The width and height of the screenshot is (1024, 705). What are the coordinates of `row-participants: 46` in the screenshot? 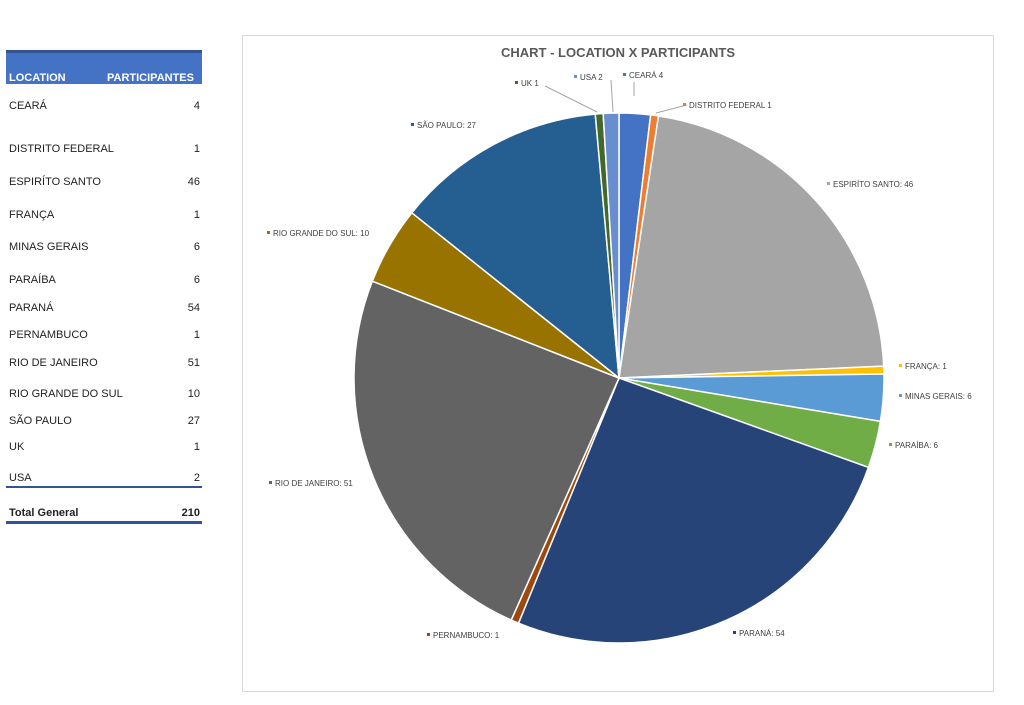 It's located at (193, 182).